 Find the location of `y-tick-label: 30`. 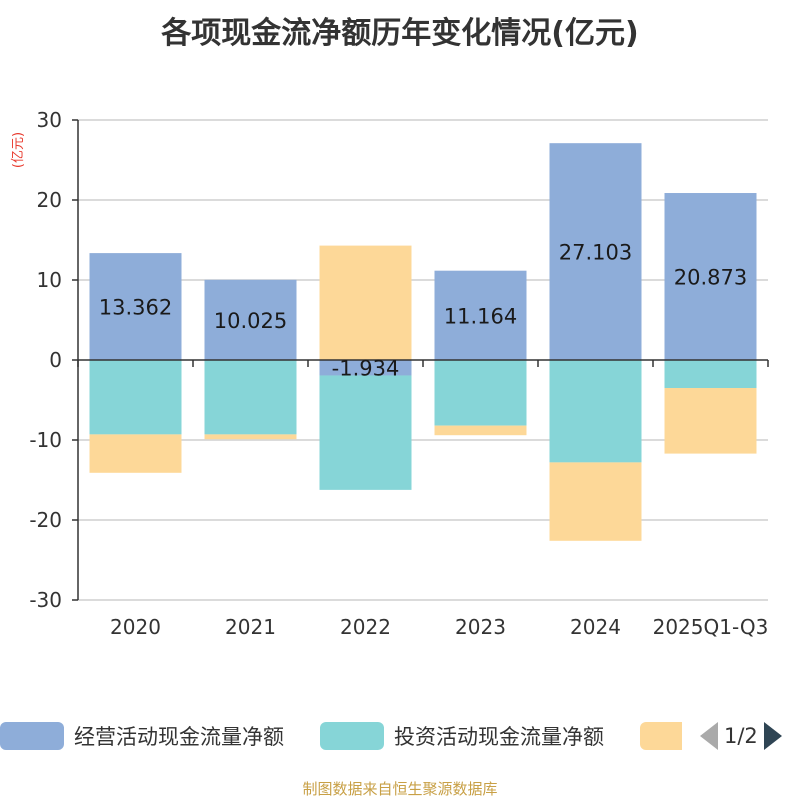

y-tick-label: 30 is located at coordinates (49, 120).